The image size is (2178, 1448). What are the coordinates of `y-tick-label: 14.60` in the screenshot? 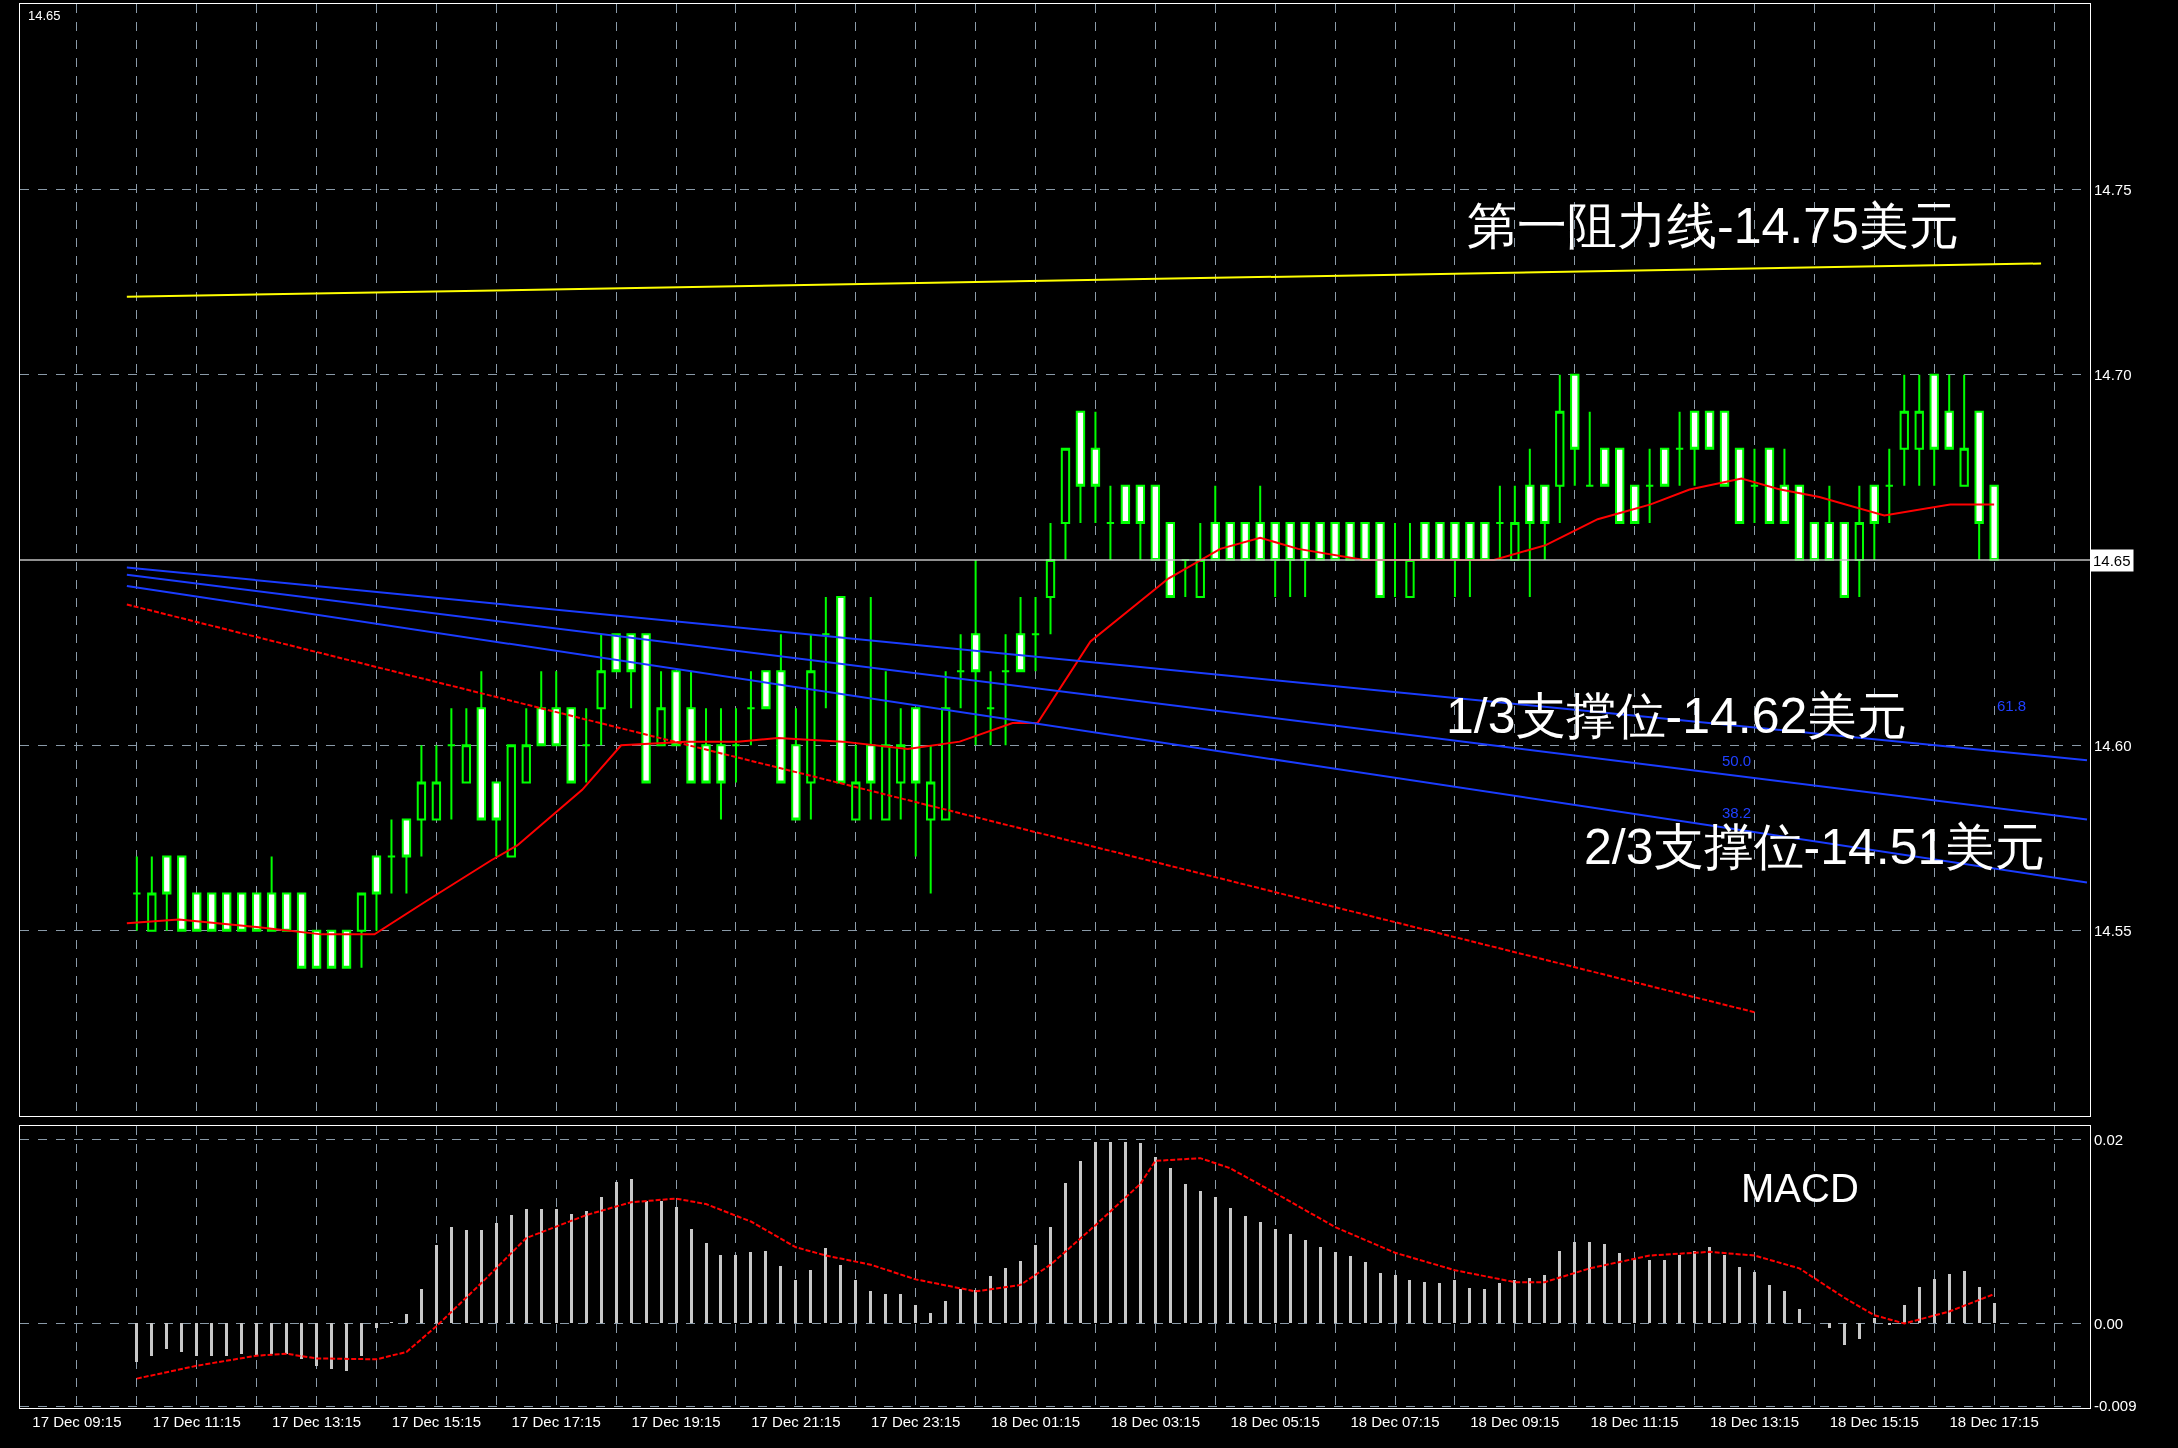 It's located at (2113, 745).